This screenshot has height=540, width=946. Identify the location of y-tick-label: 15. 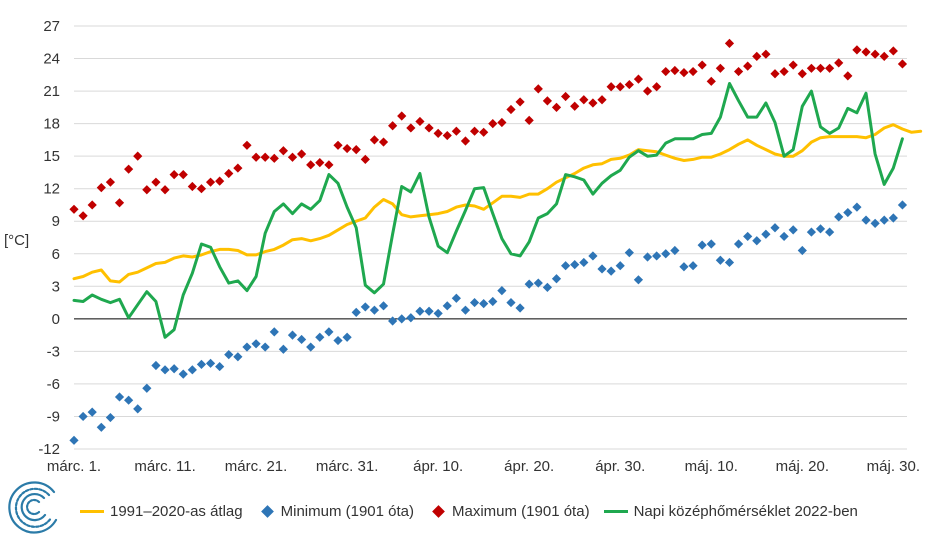
(51, 156).